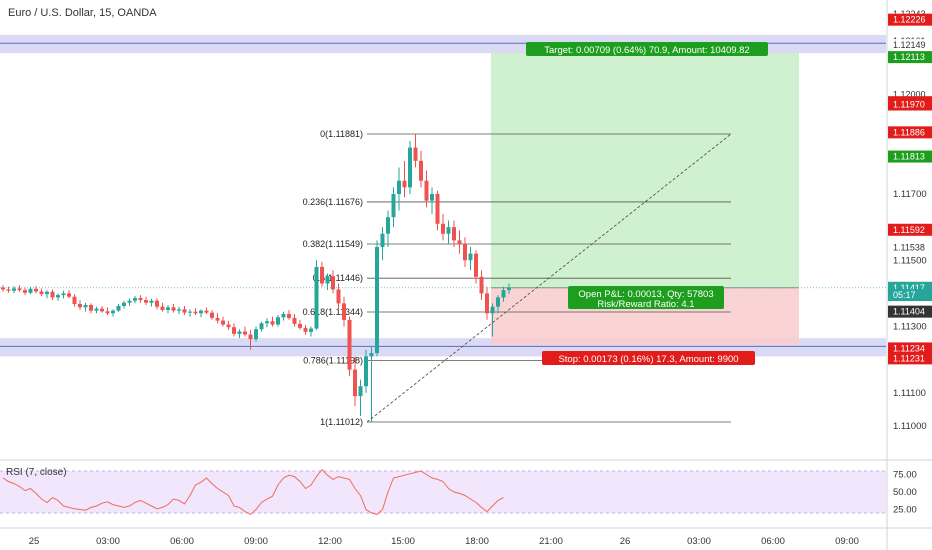 This screenshot has width=932, height=550. Describe the element at coordinates (333, 312) in the screenshot. I see `fib-level-label-4: 0.618(1.11344)` at that location.